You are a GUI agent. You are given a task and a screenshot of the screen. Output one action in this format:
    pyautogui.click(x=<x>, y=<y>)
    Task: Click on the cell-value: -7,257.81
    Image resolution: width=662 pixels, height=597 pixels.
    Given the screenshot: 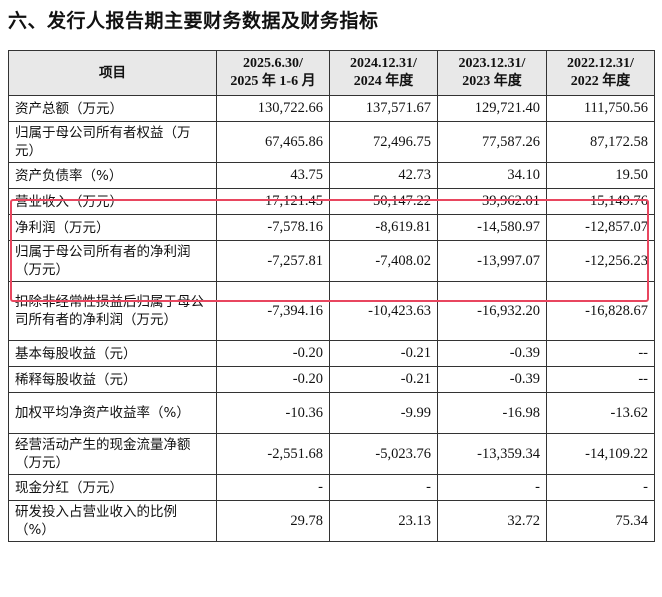 What is the action you would take?
    pyautogui.click(x=273, y=261)
    